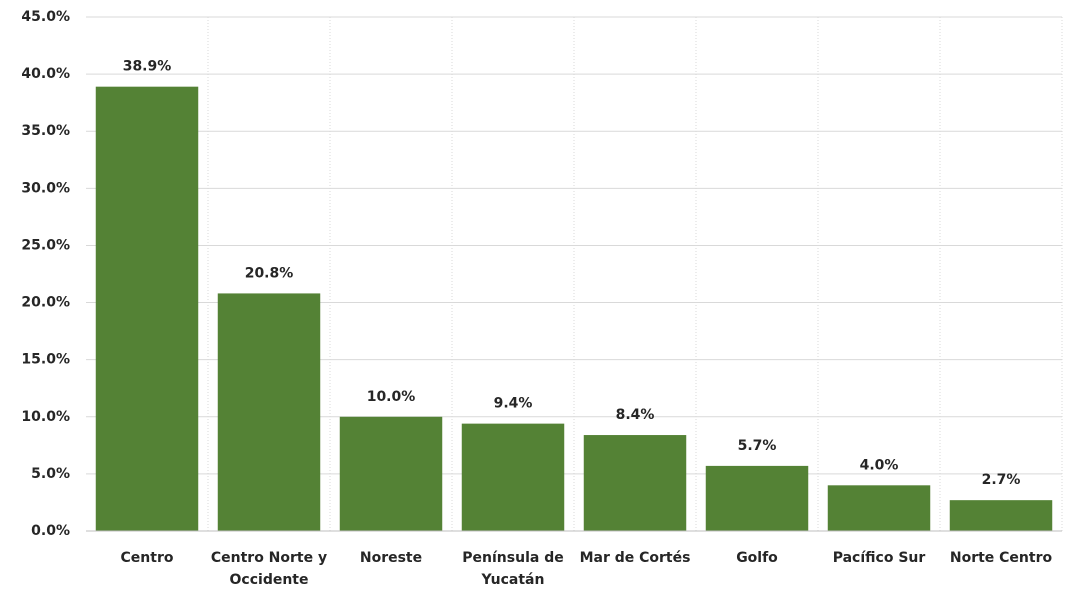  Describe the element at coordinates (45, 245) in the screenshot. I see `y-tick-label: 25.0%` at that location.